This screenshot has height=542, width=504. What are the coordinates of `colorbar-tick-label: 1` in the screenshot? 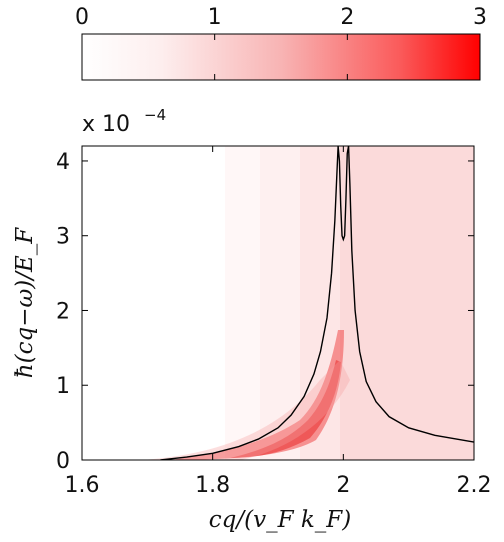 It's located at (215, 17).